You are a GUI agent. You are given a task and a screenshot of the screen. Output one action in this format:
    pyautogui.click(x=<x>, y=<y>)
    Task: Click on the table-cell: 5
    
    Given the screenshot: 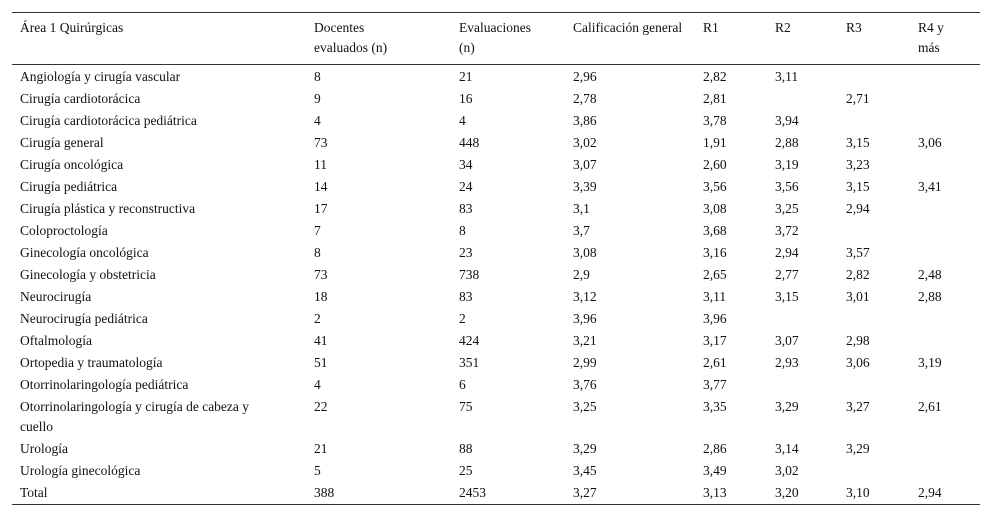 What is the action you would take?
    pyautogui.click(x=317, y=470)
    